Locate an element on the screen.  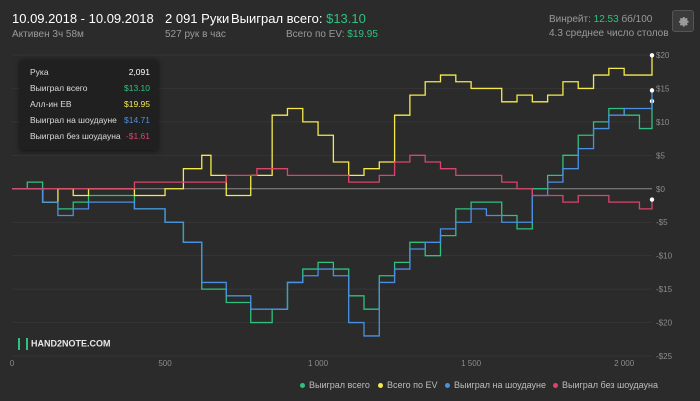
tooltip-value: -$1.61 is located at coordinates (137, 136).